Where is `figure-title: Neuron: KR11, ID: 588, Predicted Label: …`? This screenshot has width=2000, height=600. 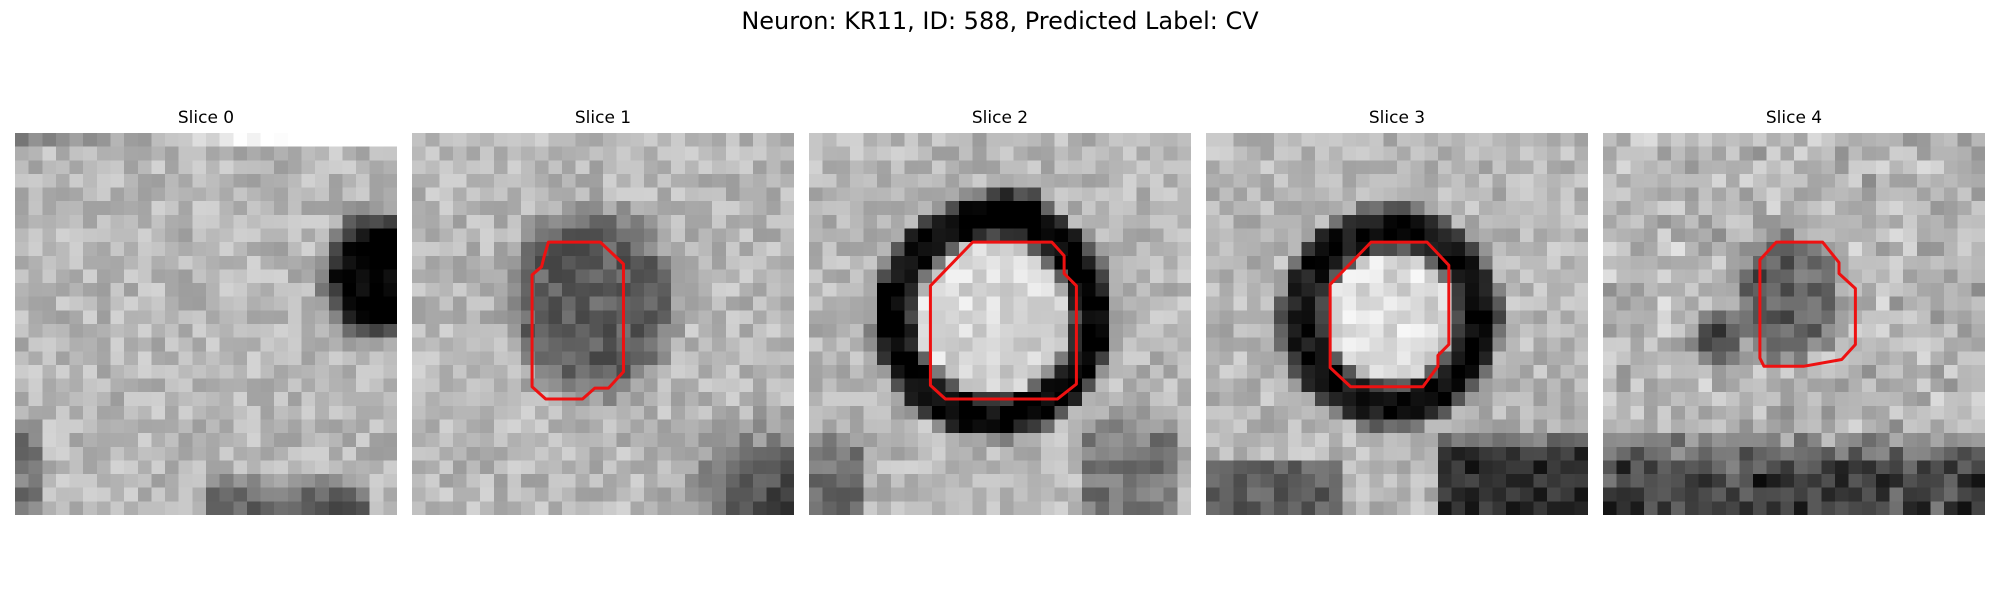
figure-title: Neuron: KR11, ID: 588, Predicted Label: … is located at coordinates (1000, 21).